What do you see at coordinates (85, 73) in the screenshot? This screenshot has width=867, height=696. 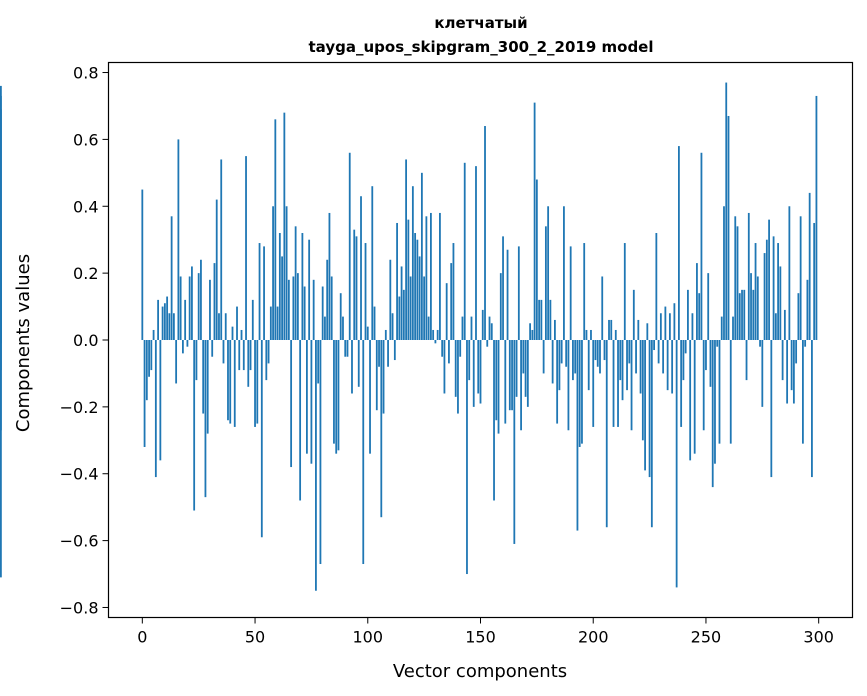 I see `y-tick-label: 0.8` at bounding box center [85, 73].